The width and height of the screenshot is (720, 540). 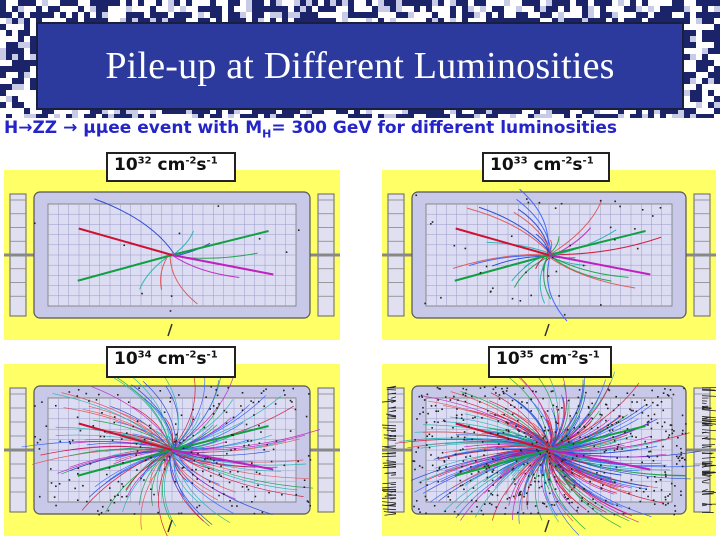 I want to click on panel-lumi-1e33, so click(x=549, y=255).